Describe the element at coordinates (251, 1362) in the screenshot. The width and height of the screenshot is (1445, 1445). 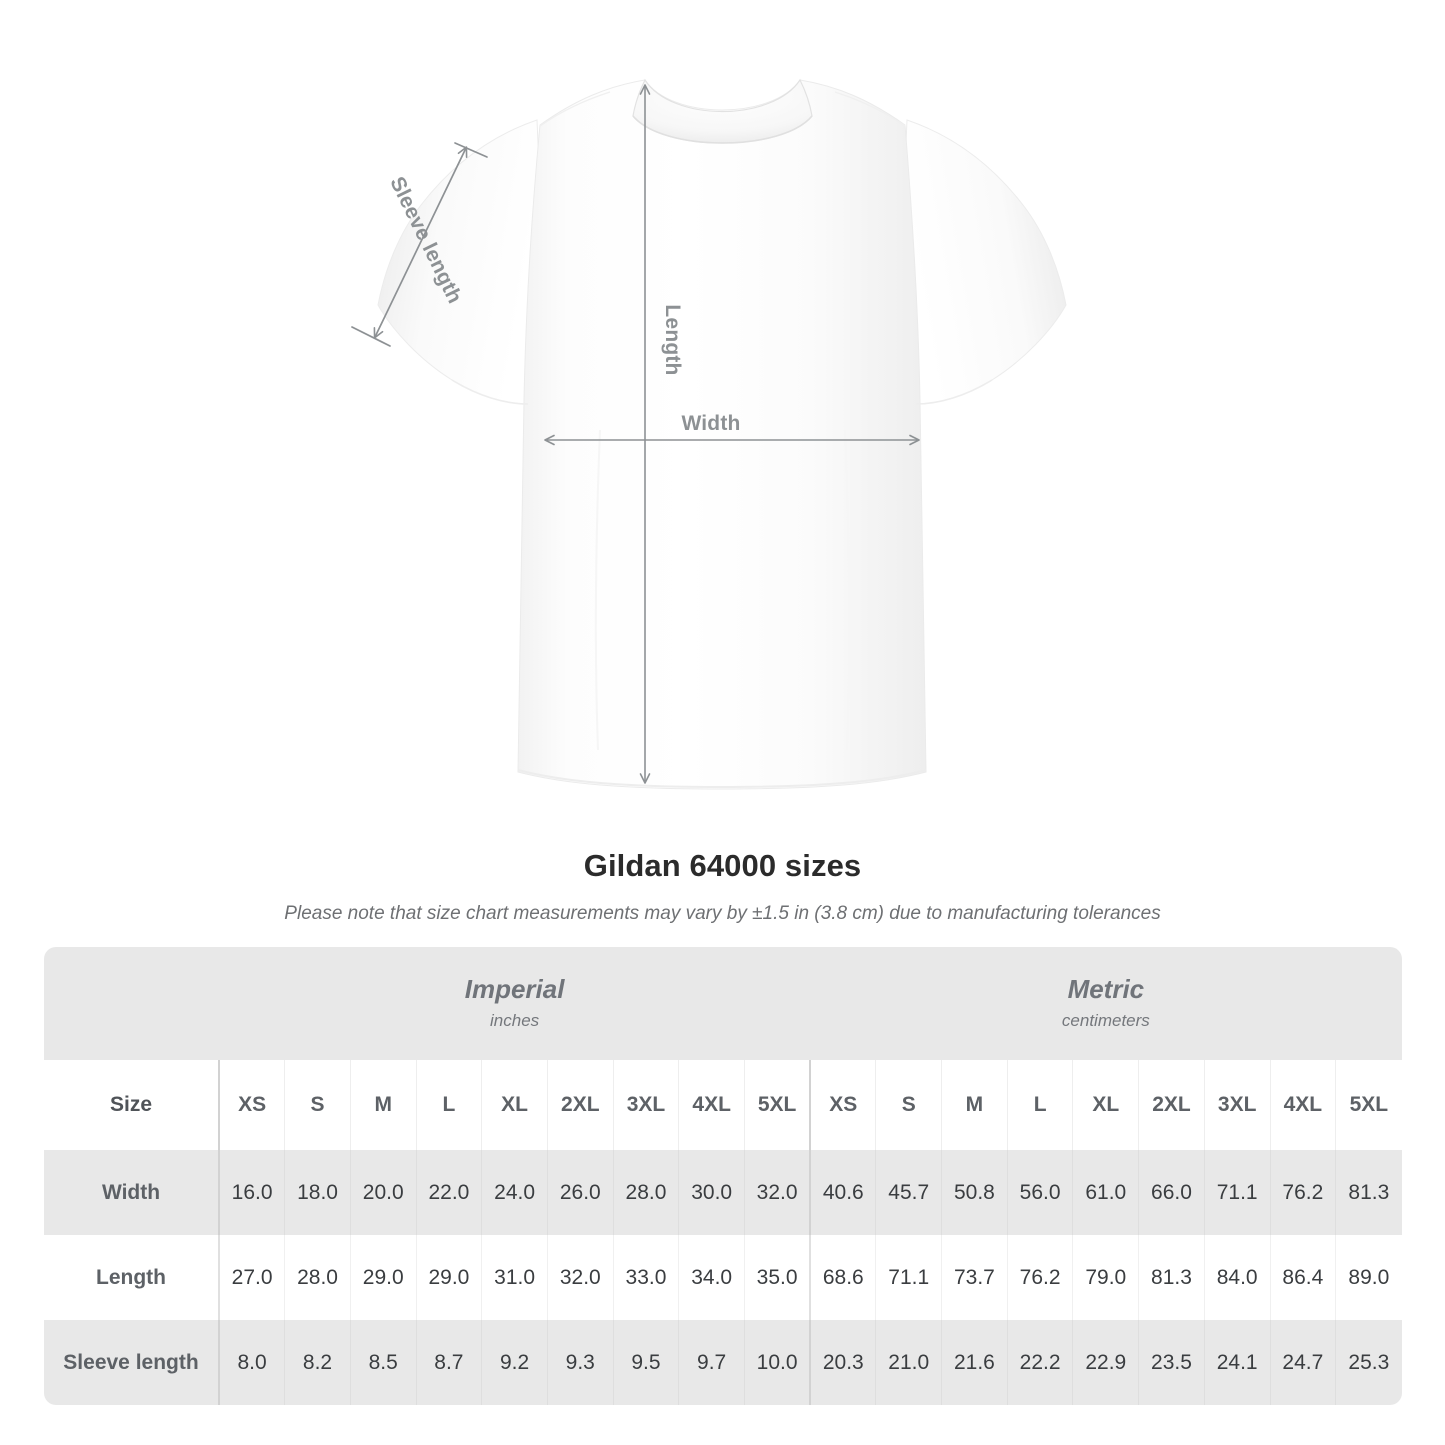
I see `cell-imperial-2-0: 8.0` at that location.